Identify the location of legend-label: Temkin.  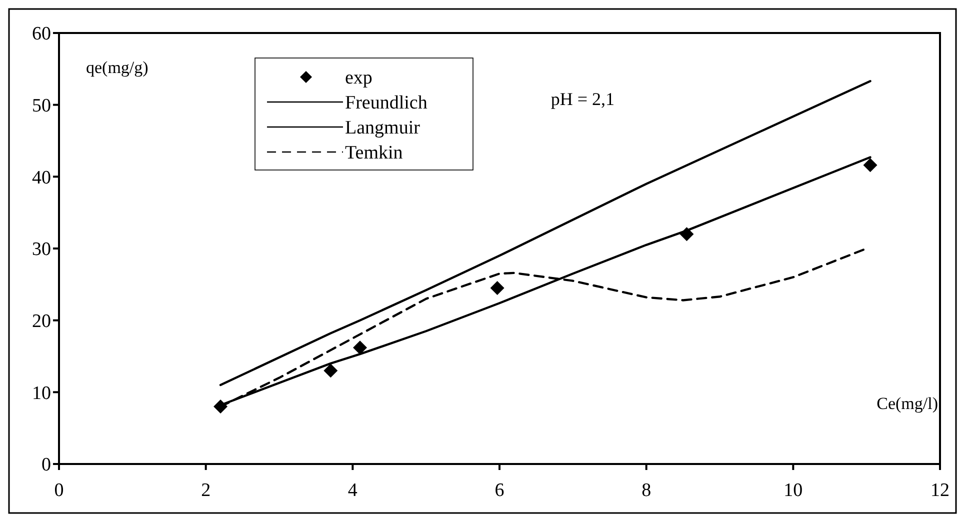
(374, 153).